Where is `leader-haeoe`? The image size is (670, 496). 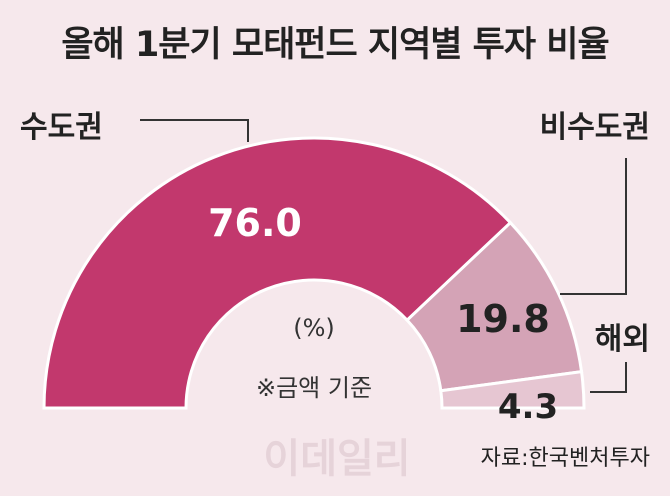
leader-haeoe is located at coordinates (608, 377).